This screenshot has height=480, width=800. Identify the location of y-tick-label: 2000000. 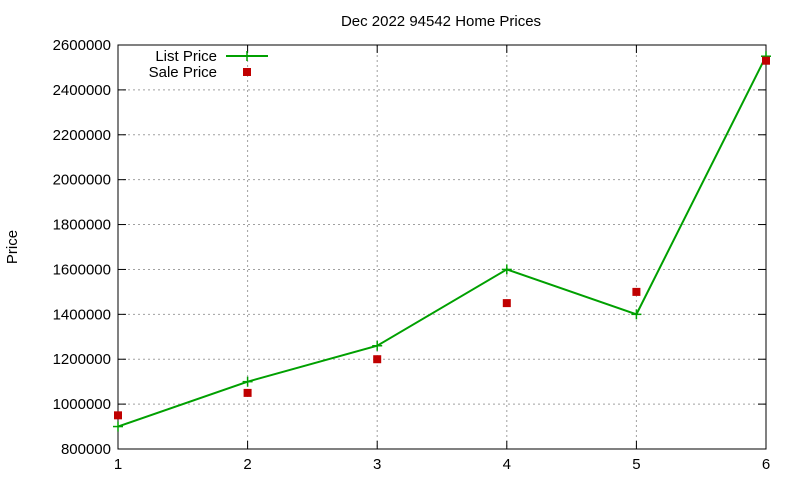
(82, 180).